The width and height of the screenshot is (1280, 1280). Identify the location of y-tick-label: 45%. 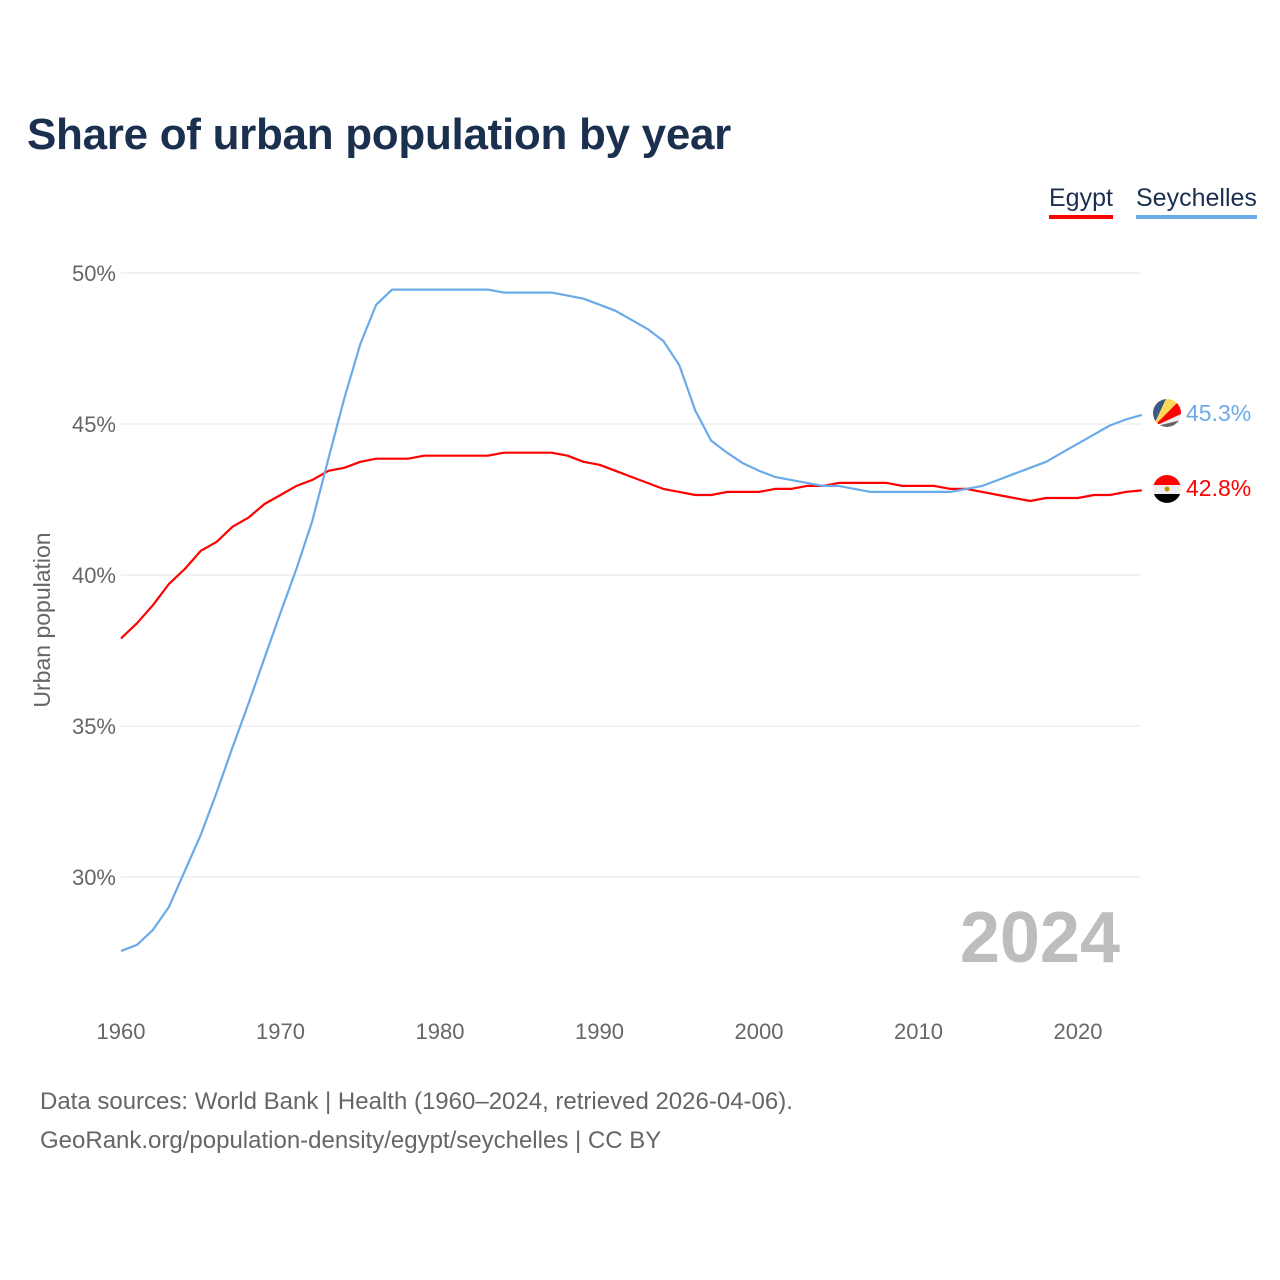
(94, 424).